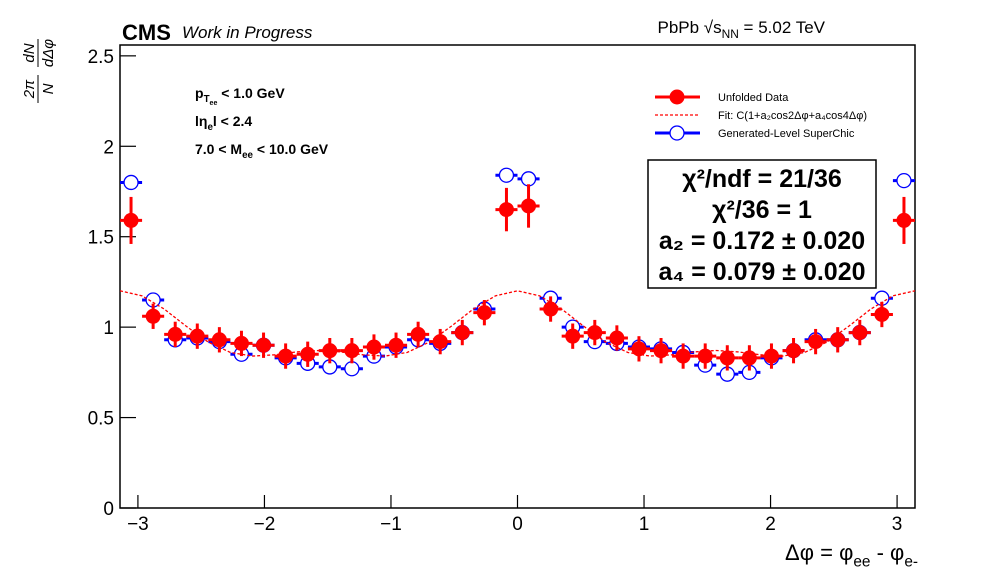 The image size is (998, 575). Describe the element at coordinates (101, 238) in the screenshot. I see `y-tick-label: 1.5` at that location.